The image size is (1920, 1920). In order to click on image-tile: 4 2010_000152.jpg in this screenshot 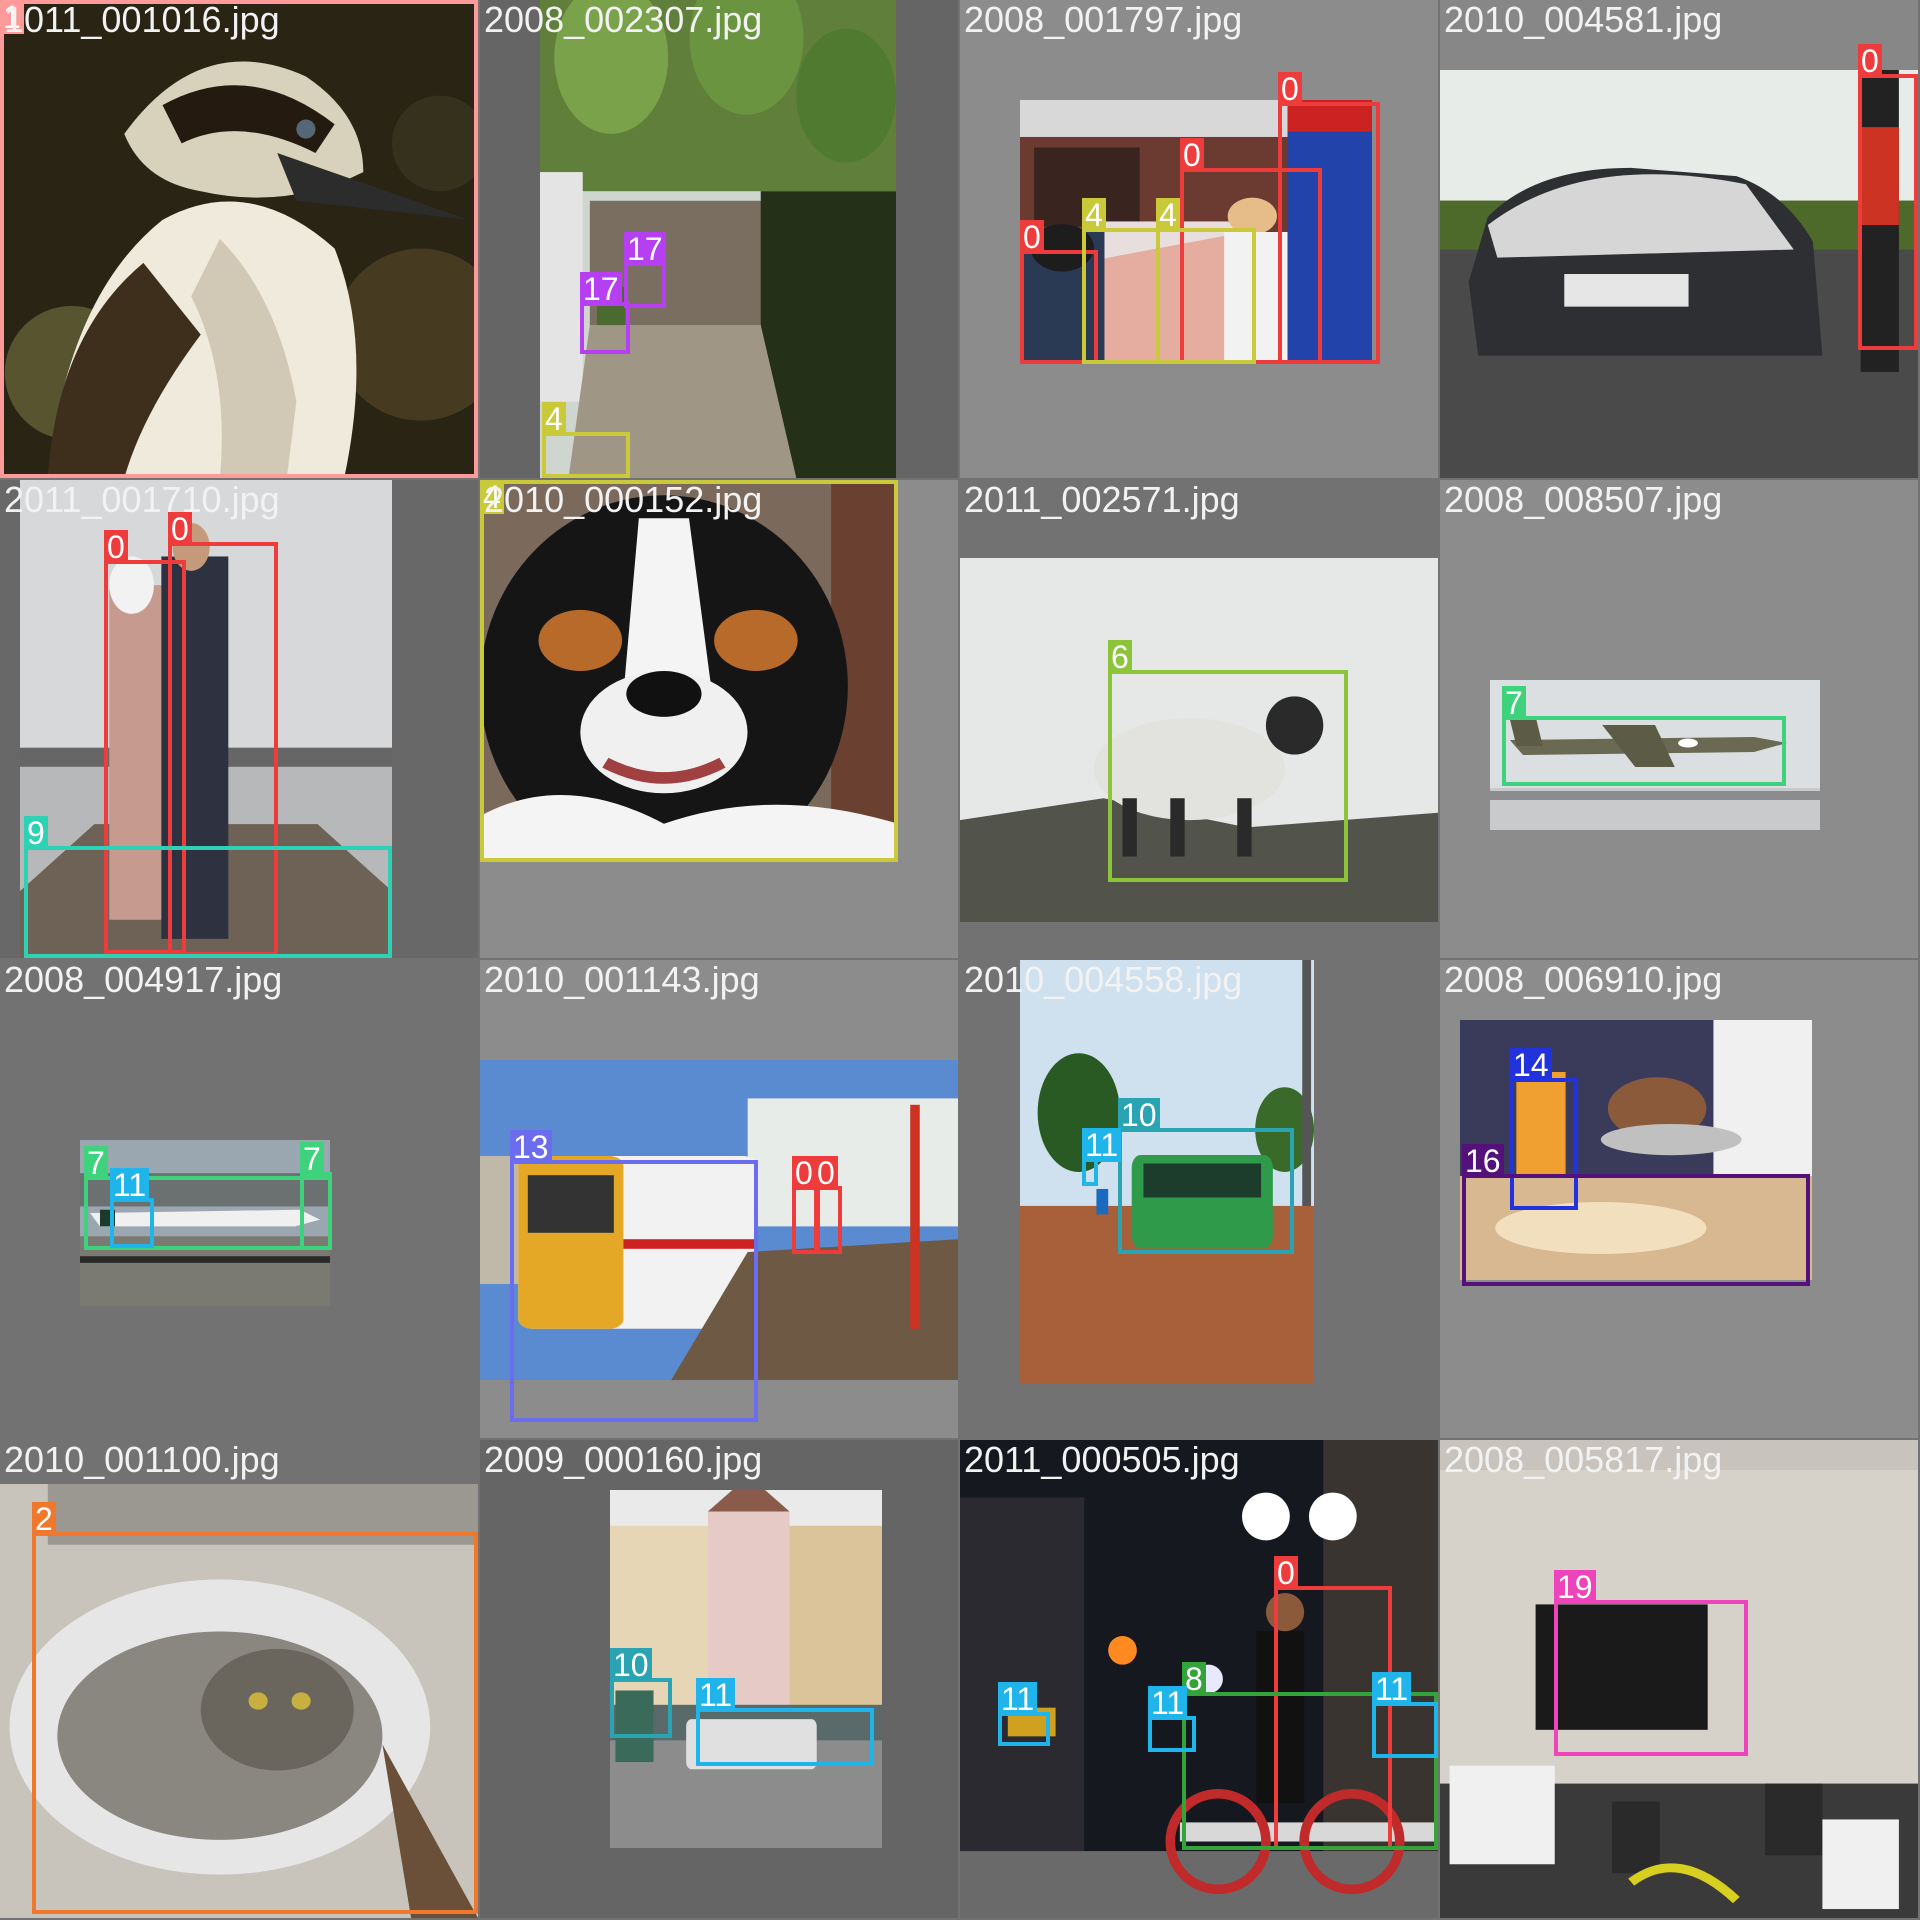, I will do `click(719, 719)`.